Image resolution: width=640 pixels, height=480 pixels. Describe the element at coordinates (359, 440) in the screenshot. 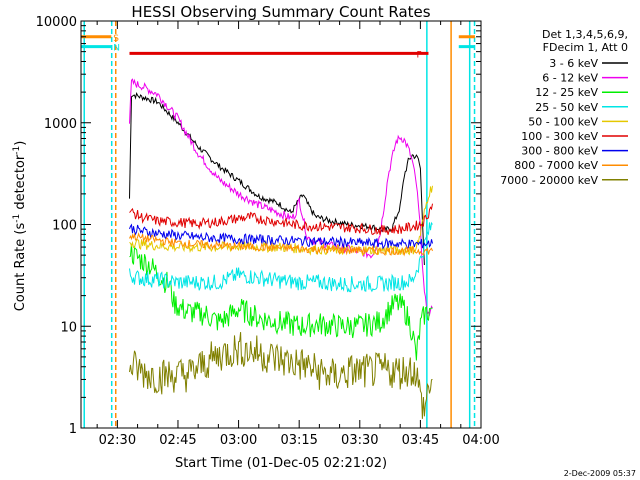

I see `x-tick-label-4: 03:30` at that location.